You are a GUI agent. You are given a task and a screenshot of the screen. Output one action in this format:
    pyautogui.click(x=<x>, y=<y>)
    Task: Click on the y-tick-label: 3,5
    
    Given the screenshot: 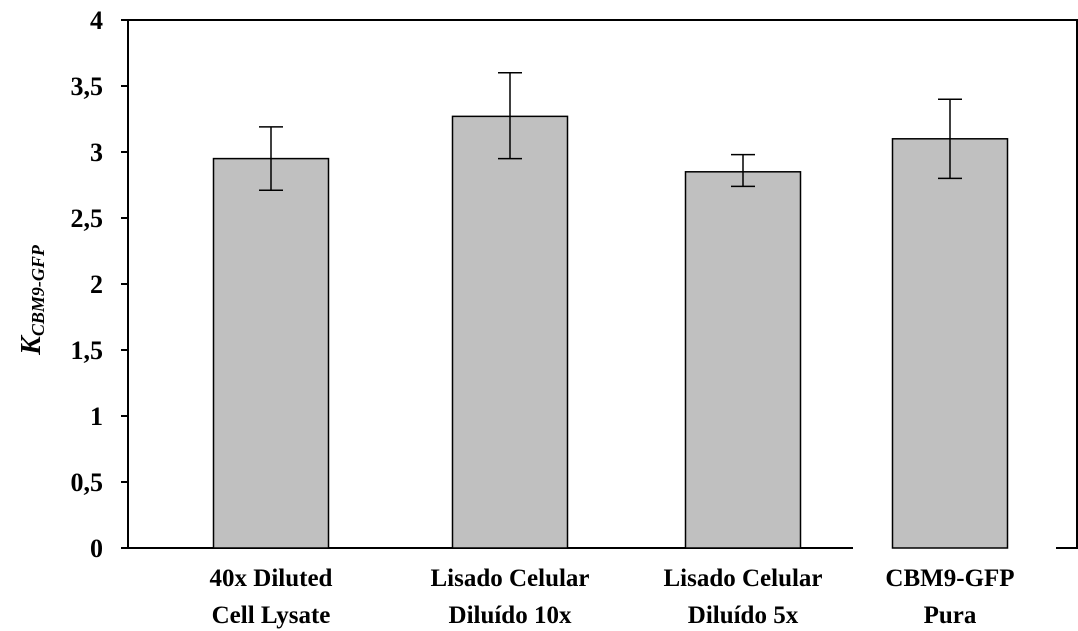 What is the action you would take?
    pyautogui.click(x=87, y=86)
    